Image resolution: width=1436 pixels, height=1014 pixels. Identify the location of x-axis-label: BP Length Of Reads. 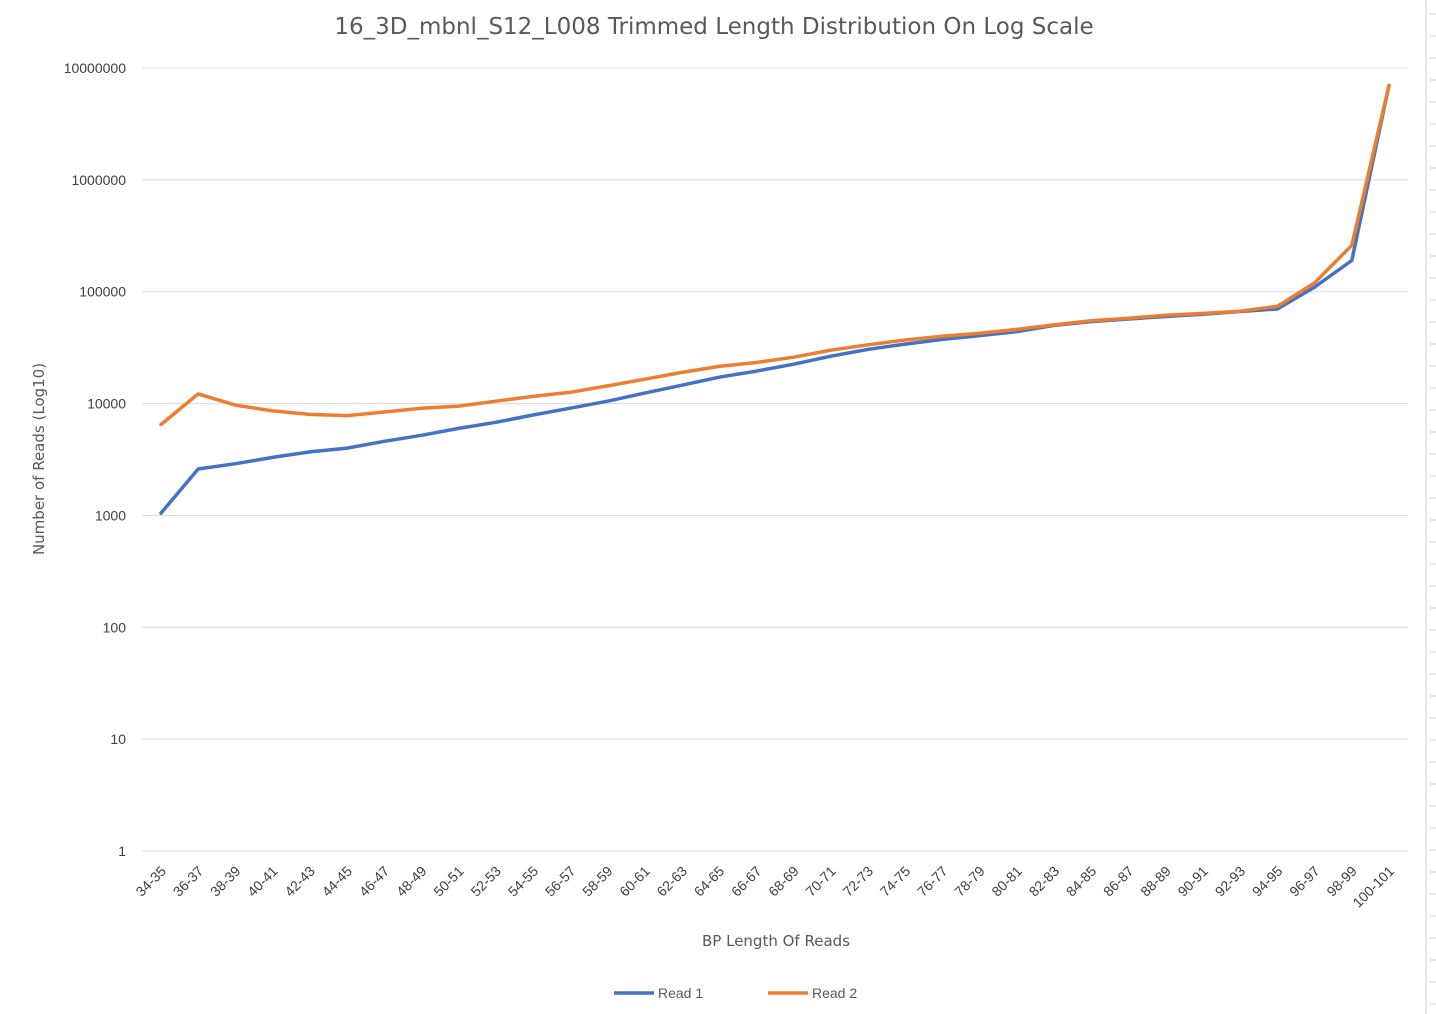
(776, 941).